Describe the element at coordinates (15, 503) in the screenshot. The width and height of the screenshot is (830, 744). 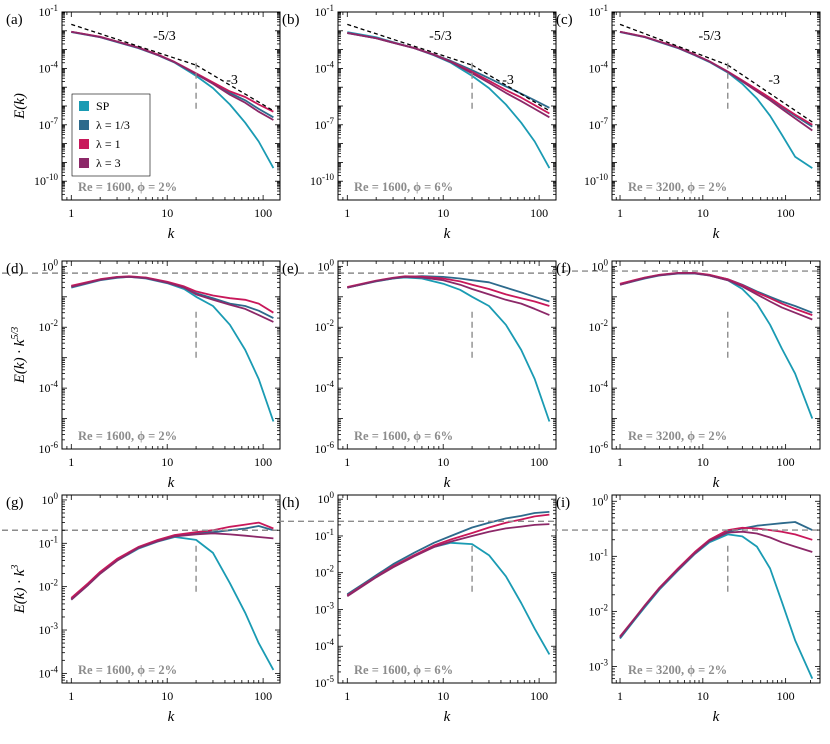
I see `panel-tag: (g)` at that location.